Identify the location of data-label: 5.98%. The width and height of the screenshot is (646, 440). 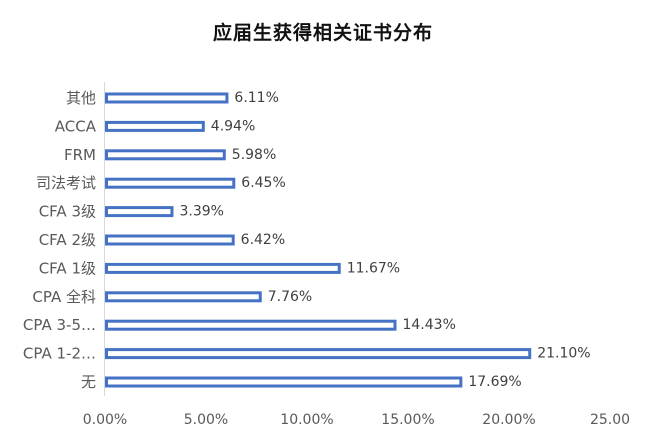
(254, 155).